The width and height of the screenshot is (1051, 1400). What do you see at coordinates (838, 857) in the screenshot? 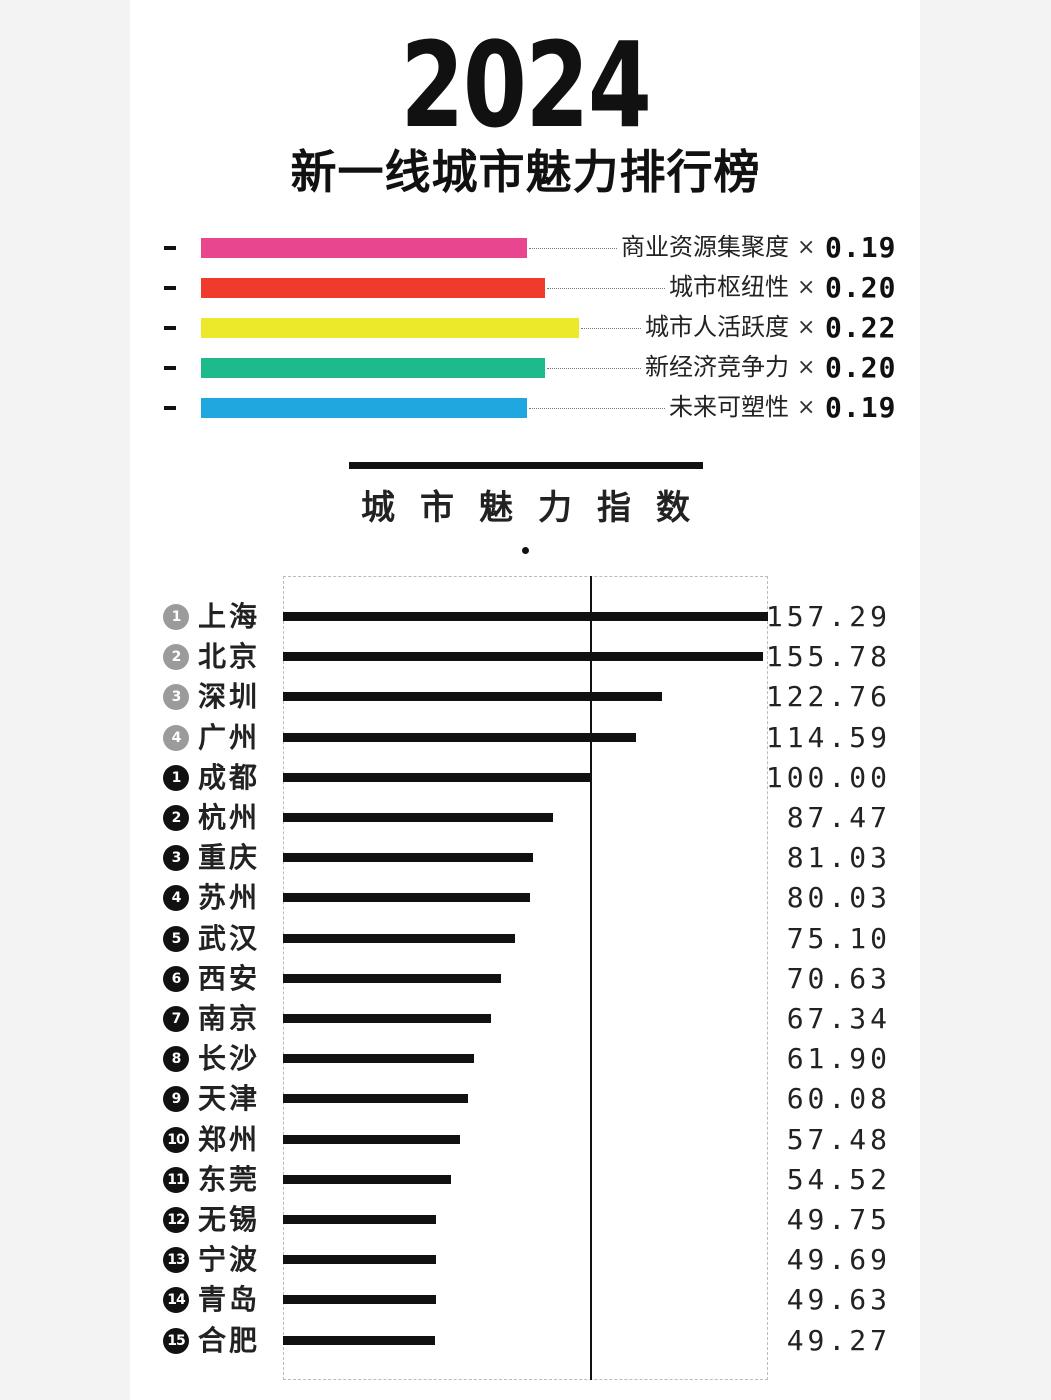
I see `data-label: 81.03` at bounding box center [838, 857].